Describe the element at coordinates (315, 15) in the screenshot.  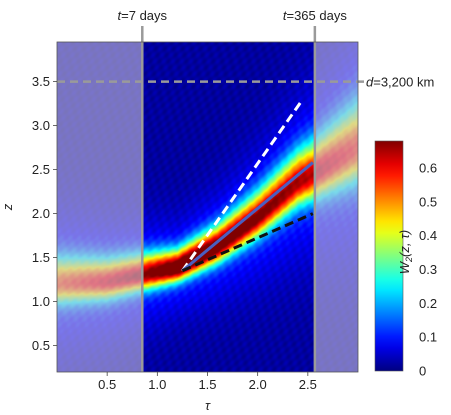
I see `time-marker-label: t=365 days` at that location.